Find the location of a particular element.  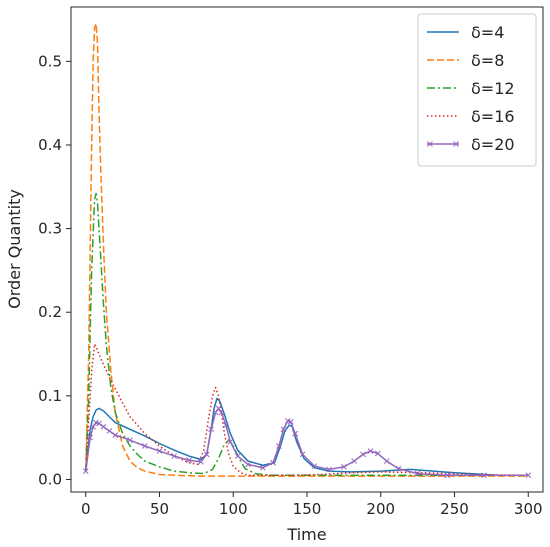

x-tick-label: 0 is located at coordinates (86, 509).